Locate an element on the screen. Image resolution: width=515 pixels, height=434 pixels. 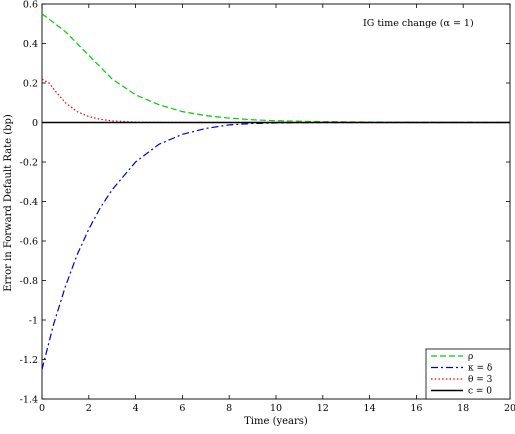
x-tick-label: 20 is located at coordinates (509, 408).